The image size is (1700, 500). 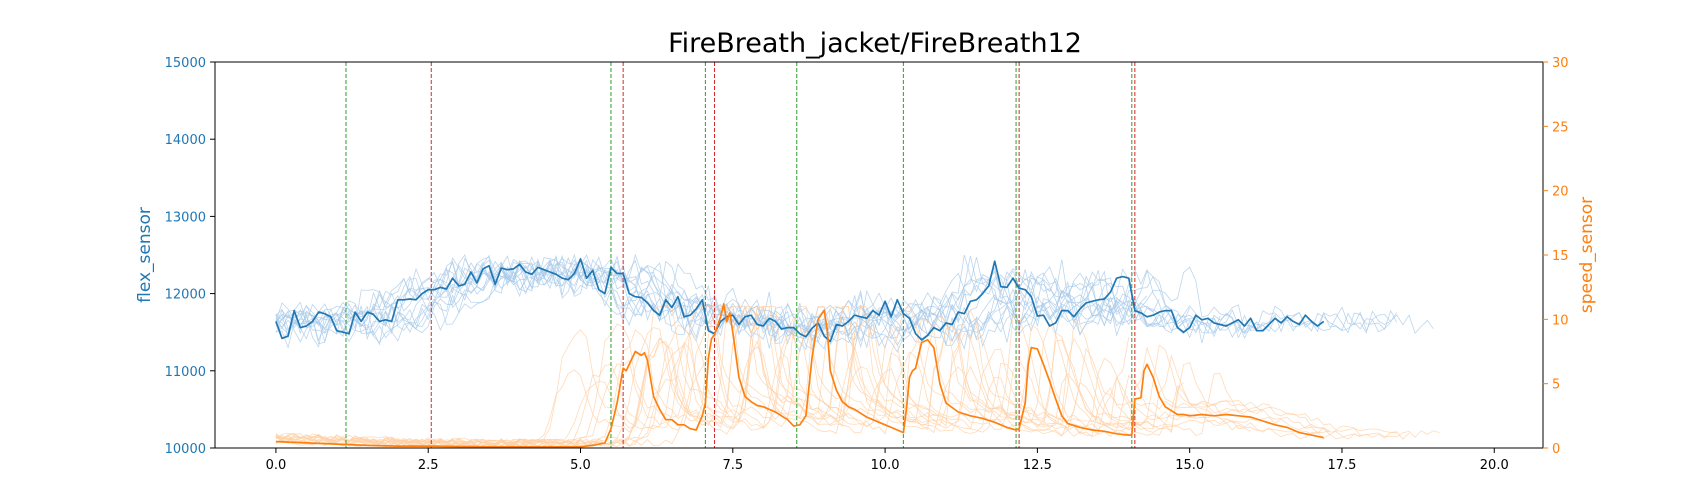 What do you see at coordinates (1037, 465) in the screenshot?
I see `x-tick-label: 12.5` at bounding box center [1037, 465].